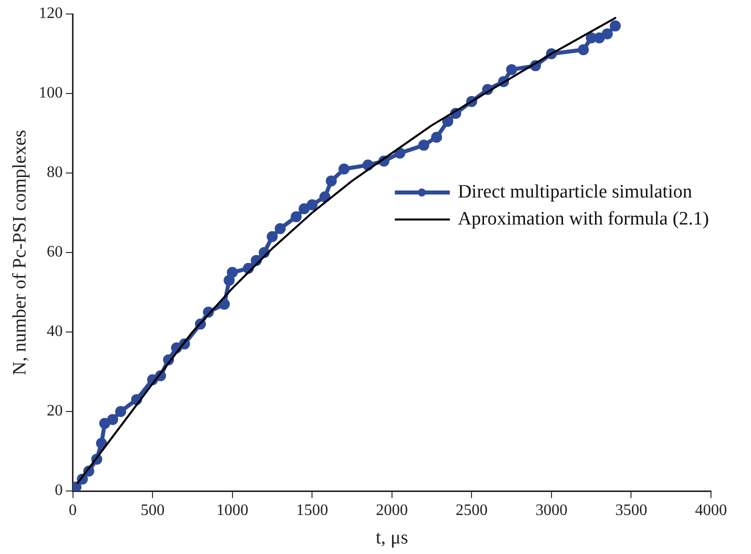 The width and height of the screenshot is (751, 554). What do you see at coordinates (54, 173) in the screenshot?
I see `y-tick-label: 80` at bounding box center [54, 173].